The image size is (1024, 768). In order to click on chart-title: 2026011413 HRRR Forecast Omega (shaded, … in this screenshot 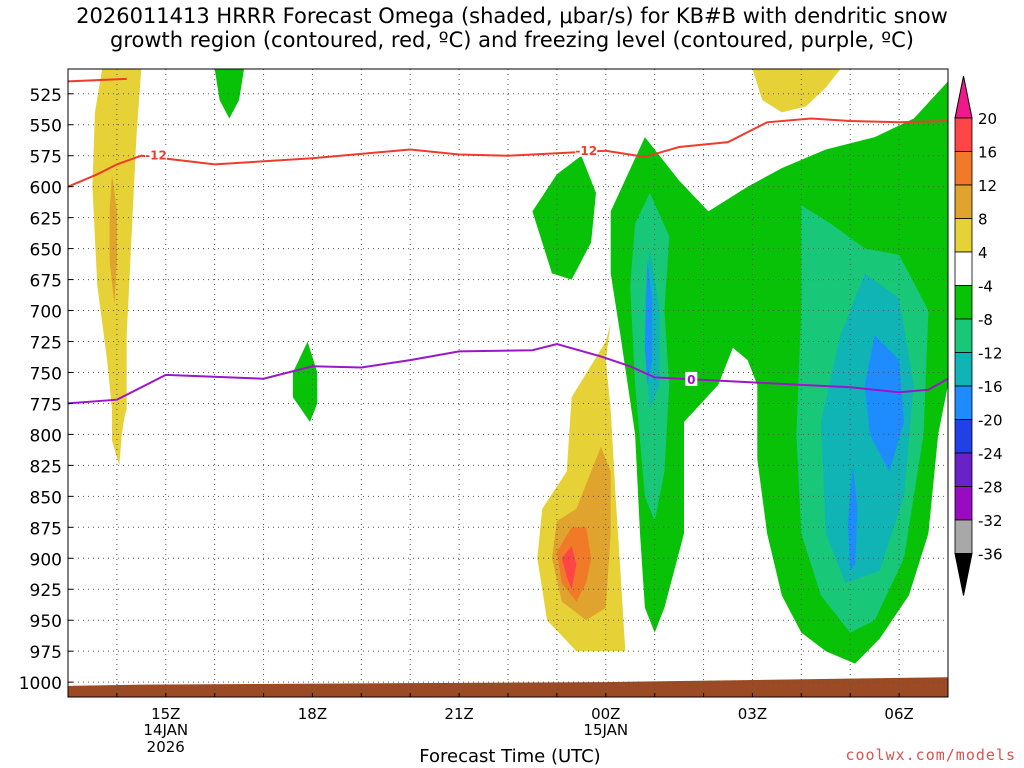, I will do `click(512, 28)`.